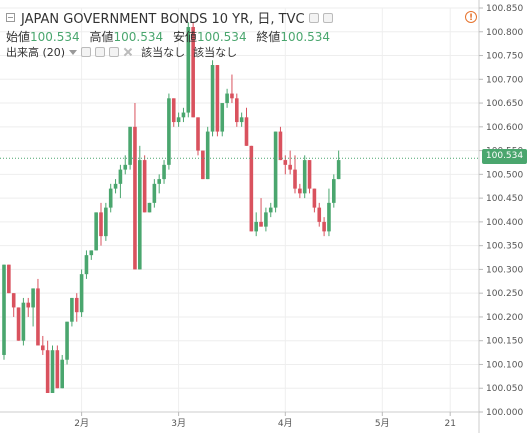  What do you see at coordinates (101, 37) in the screenshot?
I see `high-label: 高値` at bounding box center [101, 37].